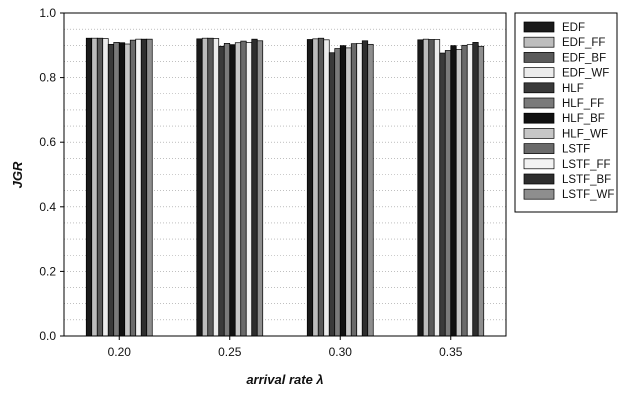 This screenshot has width=621, height=395. I want to click on y-tick-label: 0.2, so click(47, 271).